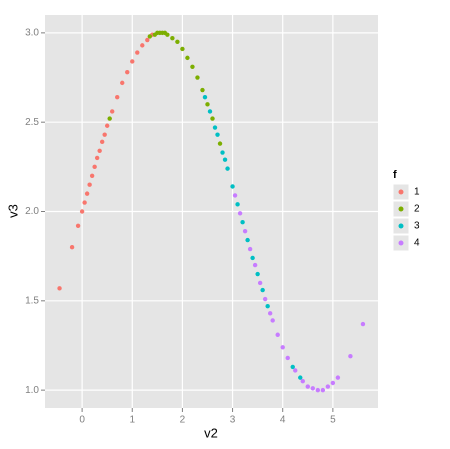  What do you see at coordinates (12, 211) in the screenshot?
I see `y-axis-label: v3` at bounding box center [12, 211].